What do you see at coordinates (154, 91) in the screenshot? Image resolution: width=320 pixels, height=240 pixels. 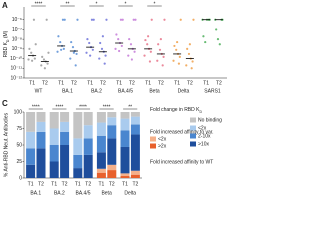 I see `group-label: Beta` at bounding box center [154, 91].